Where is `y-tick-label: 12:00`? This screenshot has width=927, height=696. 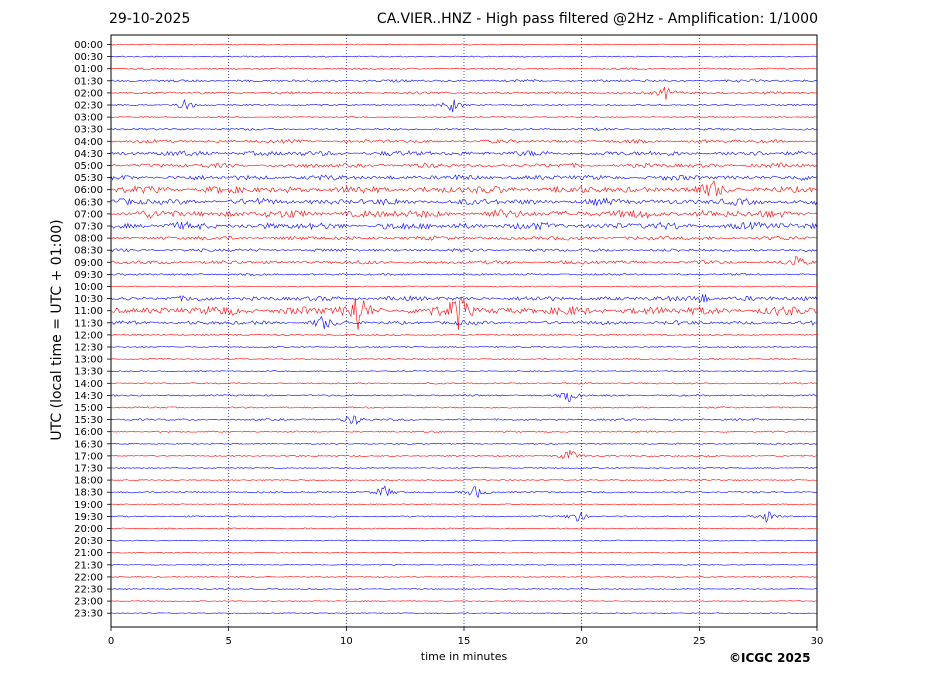 y-tick-label: 12:00 is located at coordinates (88, 335).